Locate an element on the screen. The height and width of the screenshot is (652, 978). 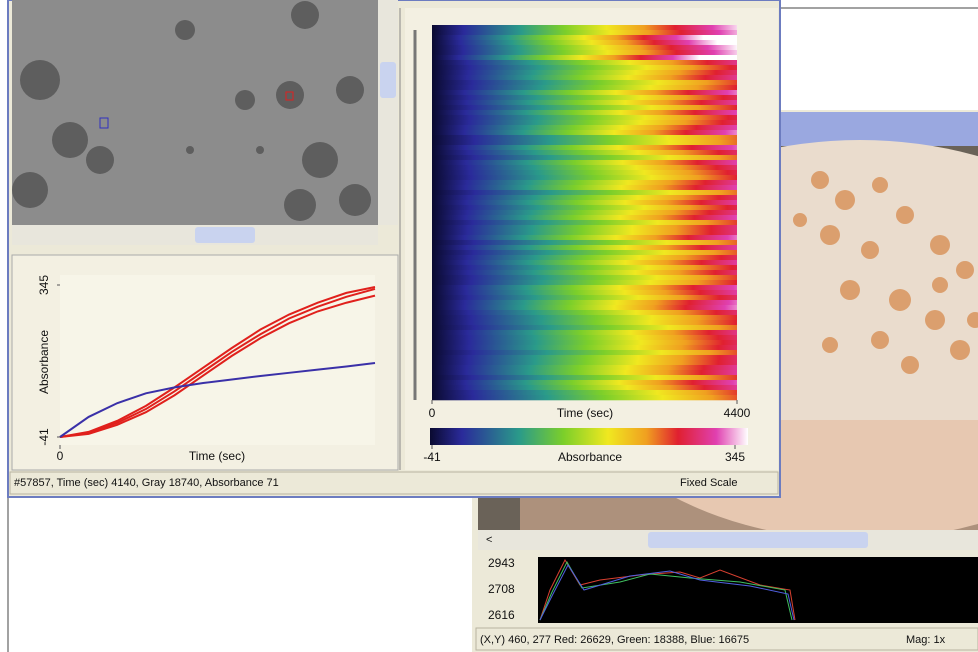
profile-red is located at coordinates (667, 589).